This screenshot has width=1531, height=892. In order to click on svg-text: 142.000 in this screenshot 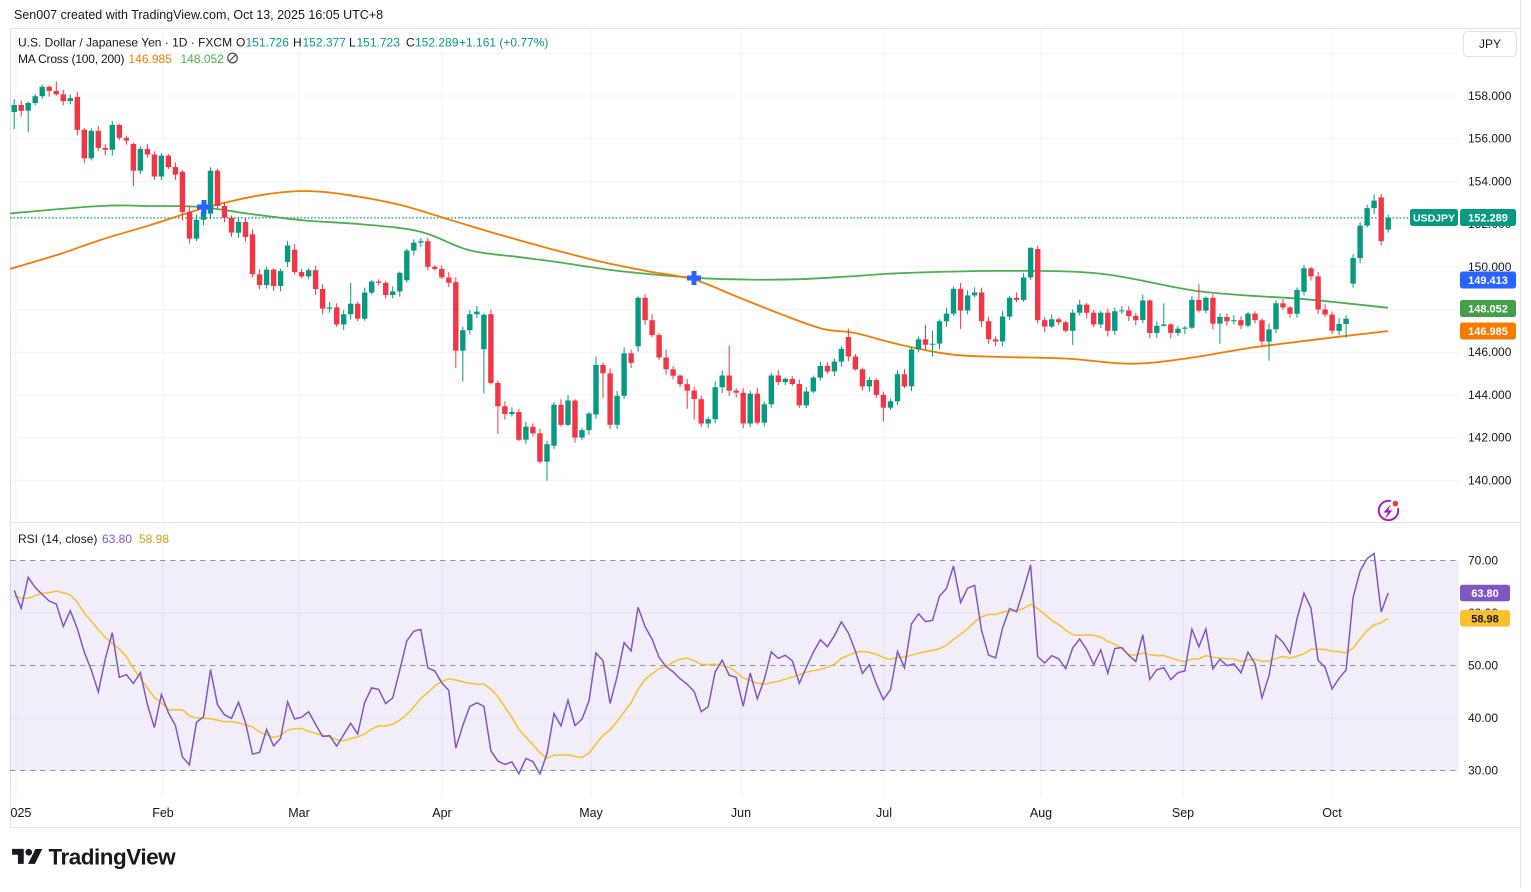, I will do `click(1490, 438)`.